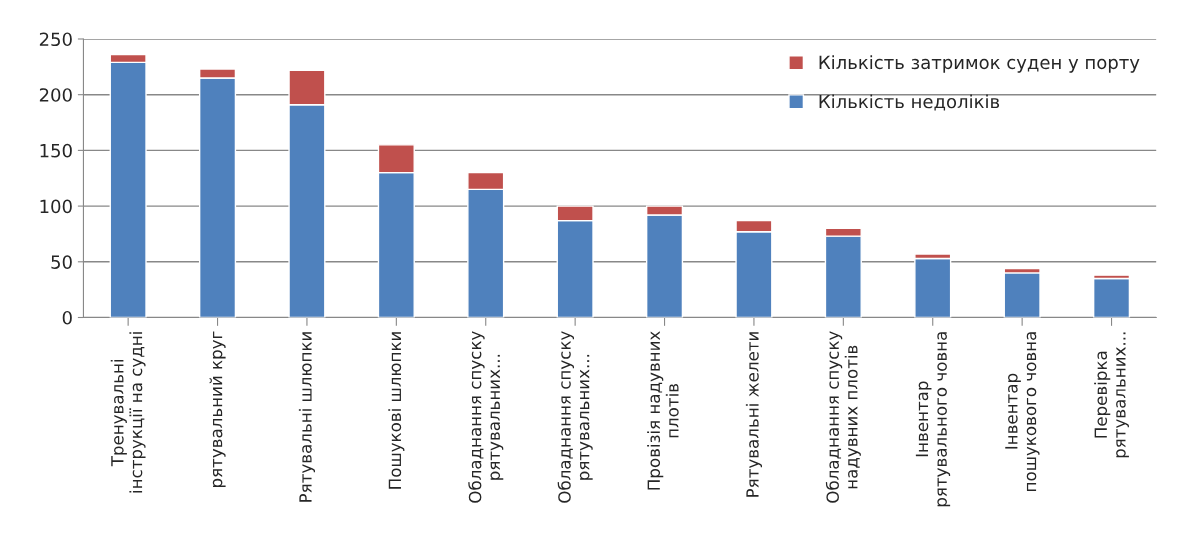 Image resolution: width=1192 pixels, height=557 pixels. Describe the element at coordinates (933, 419) in the screenshot. I see `x-tick-label: Інвентар рятувального човна` at that location.